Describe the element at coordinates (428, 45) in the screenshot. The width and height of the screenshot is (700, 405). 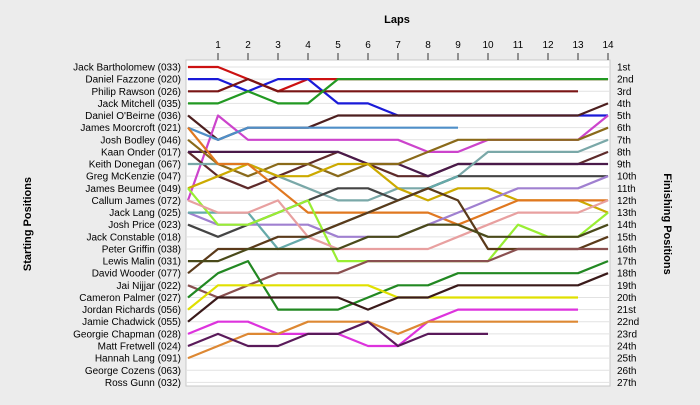
I see `lap-tick-label: 8` at that location.